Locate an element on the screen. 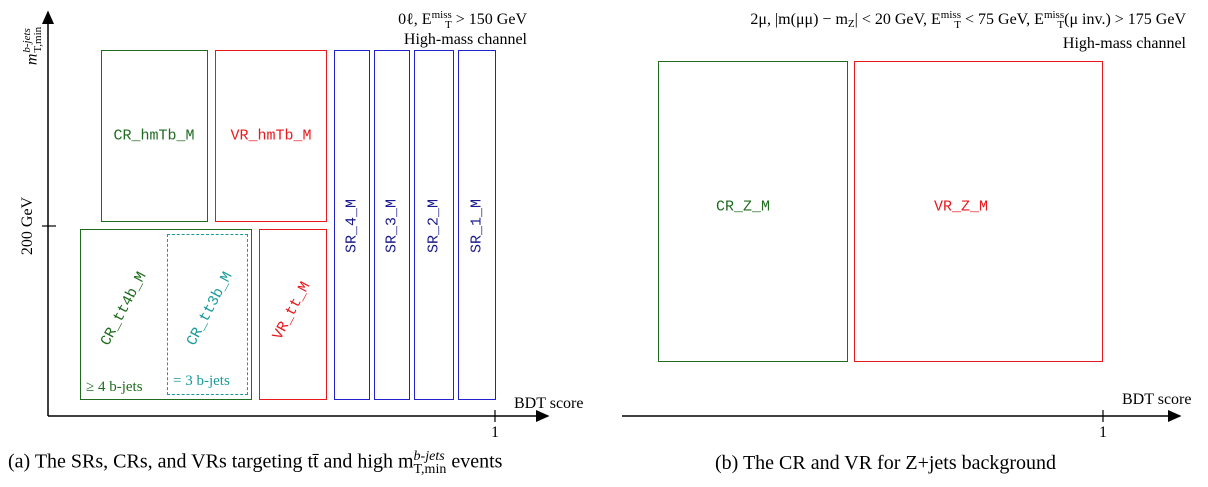  region-sr-3-label: SR_3_M is located at coordinates (392, 226).